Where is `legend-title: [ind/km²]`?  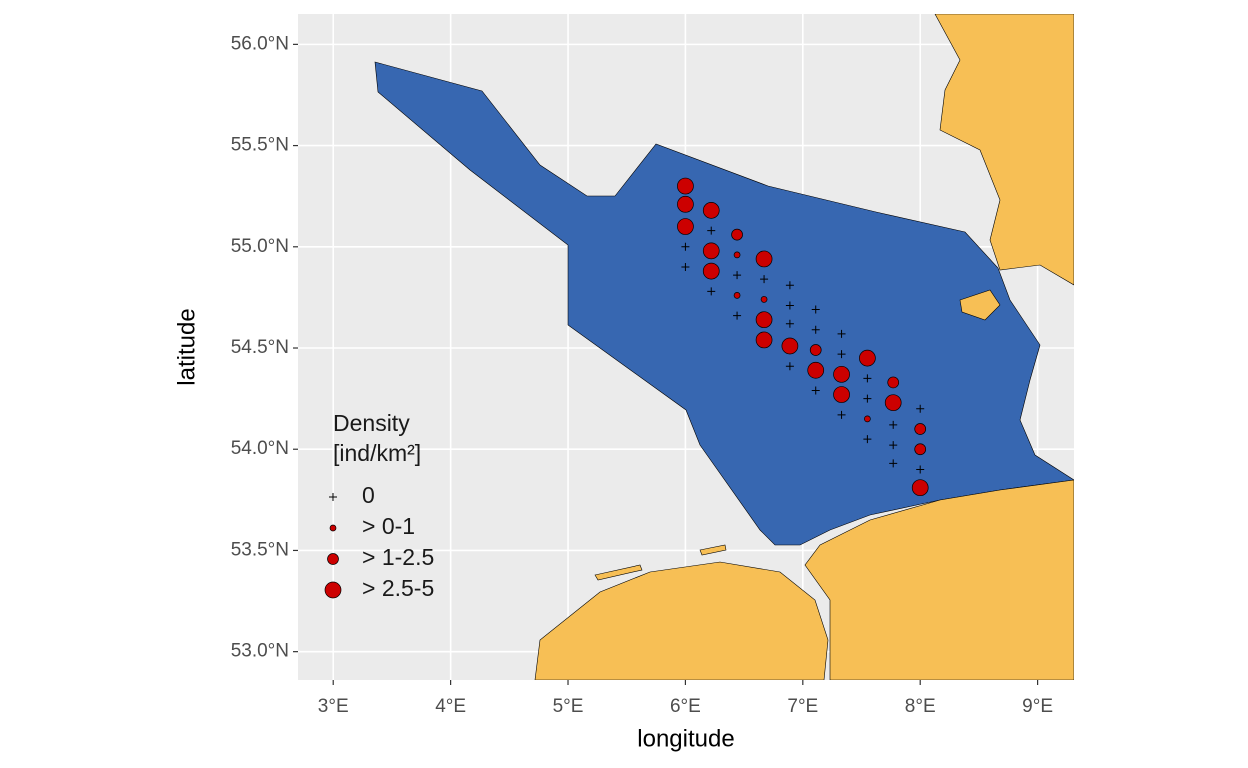 legend-title: [ind/km²] is located at coordinates (377, 453).